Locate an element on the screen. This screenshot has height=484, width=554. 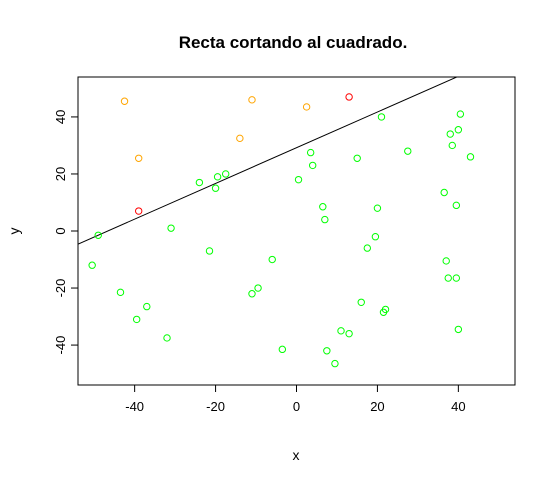
y-tick-label: -40 is located at coordinates (60, 345).